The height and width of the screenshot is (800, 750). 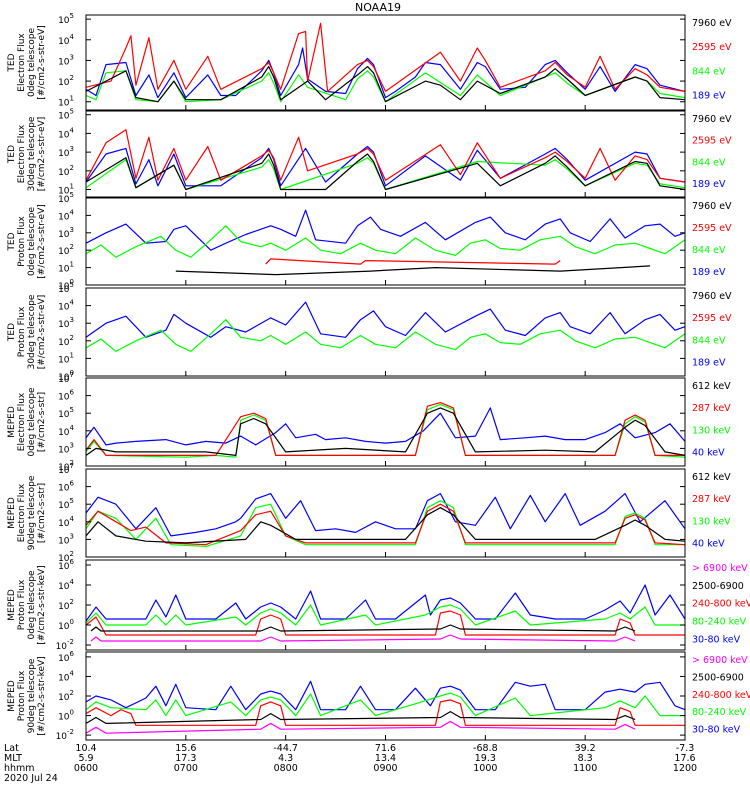 What do you see at coordinates (721, 604) in the screenshot?
I see `legend-entry: 240-800 keV` at bounding box center [721, 604].